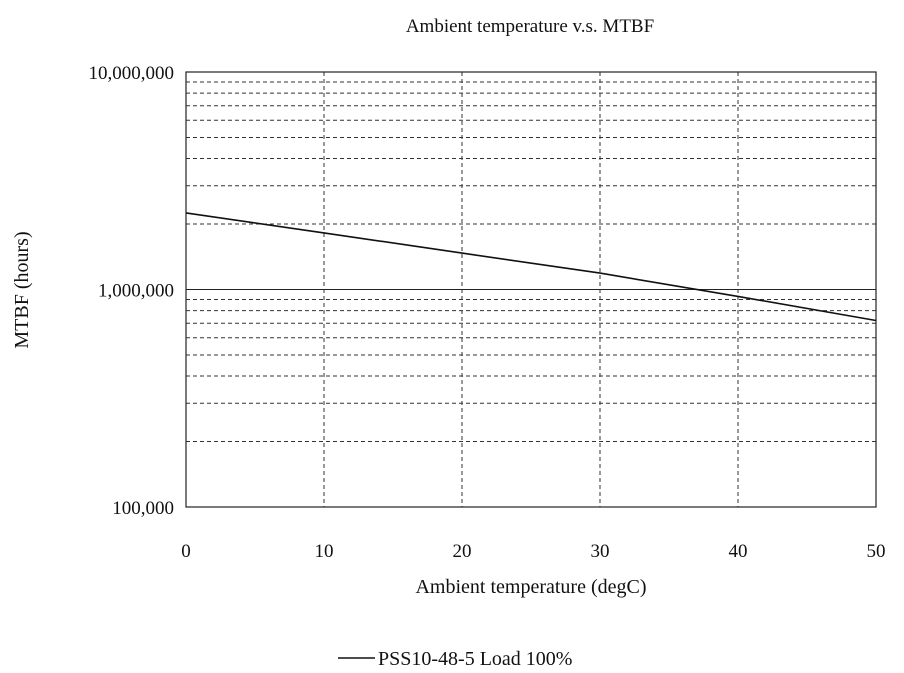  What do you see at coordinates (600, 551) in the screenshot?
I see `x-tick-label: 30` at bounding box center [600, 551].